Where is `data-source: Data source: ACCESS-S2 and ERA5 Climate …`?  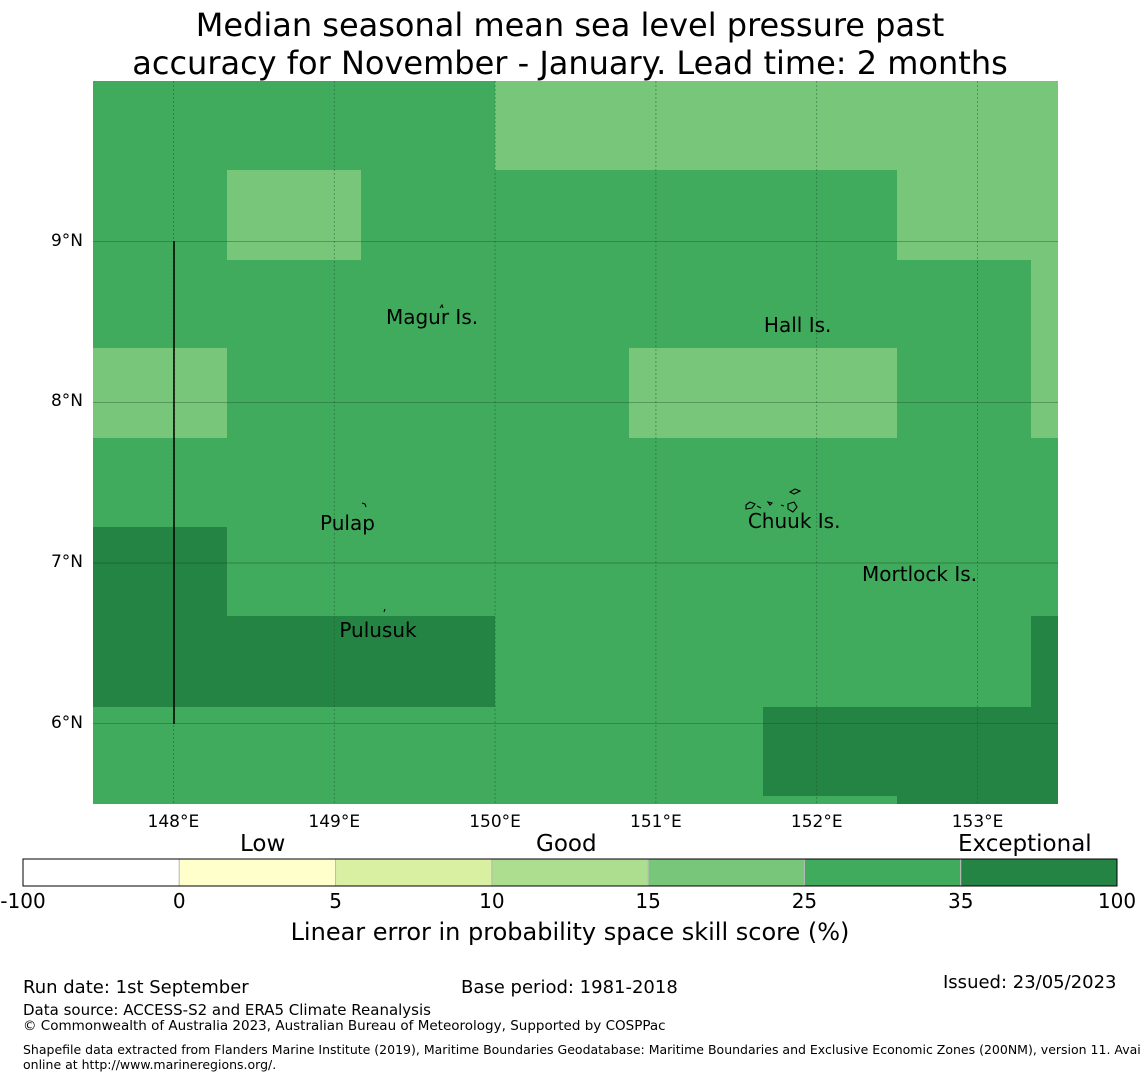
data-source: Data source: ACCESS-S2 and ERA5 Climate … is located at coordinates (227, 1010).